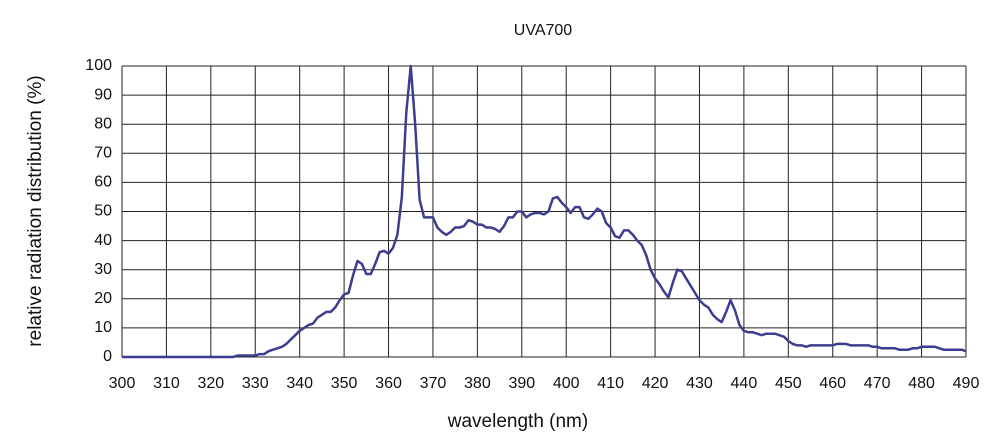 Image resolution: width=1000 pixels, height=442 pixels. What do you see at coordinates (103, 123) in the screenshot?
I see `y-tick-label: 80` at bounding box center [103, 123].